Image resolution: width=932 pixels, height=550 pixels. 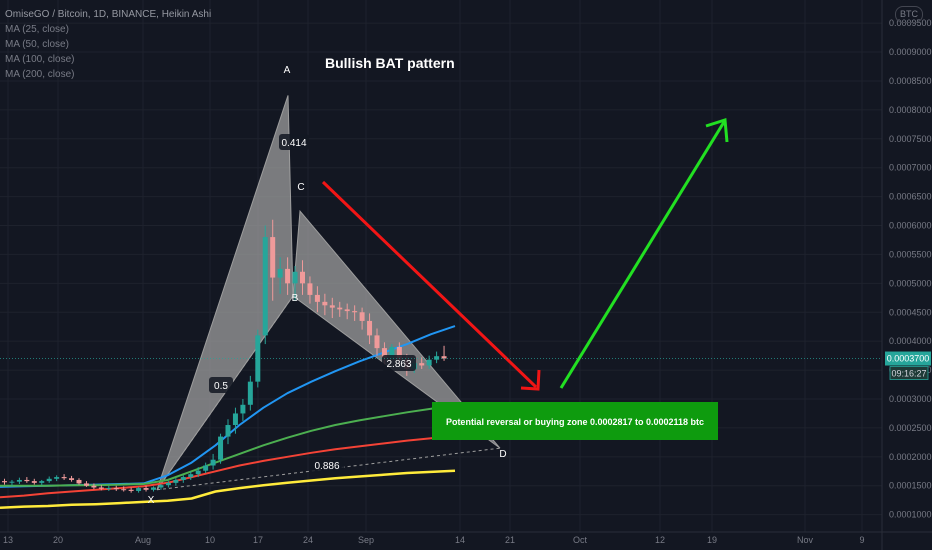 What do you see at coordinates (151, 500) in the screenshot?
I see `point-x-label: X` at bounding box center [151, 500].